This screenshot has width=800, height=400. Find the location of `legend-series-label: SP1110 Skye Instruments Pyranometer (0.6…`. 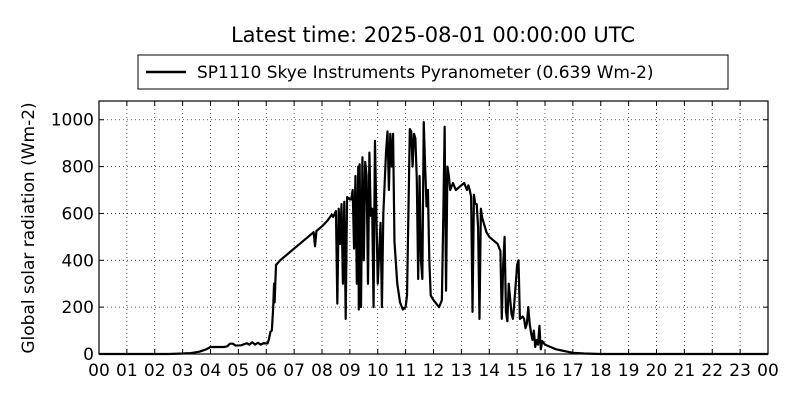

legend-series-label: SP1110 Skye Instruments Pyranometer (0.6… is located at coordinates (425, 73).